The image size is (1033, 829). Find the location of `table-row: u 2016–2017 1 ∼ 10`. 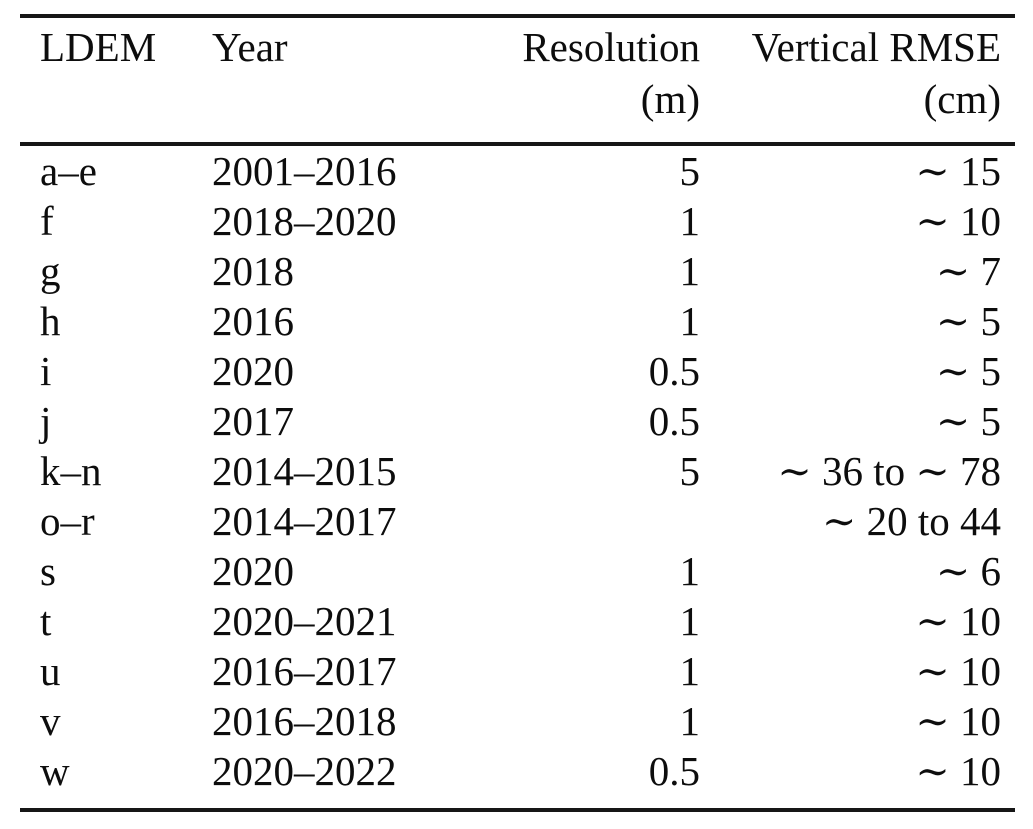

table-row: u 2016–2017 1 ∼ 10 is located at coordinates (517, 671).